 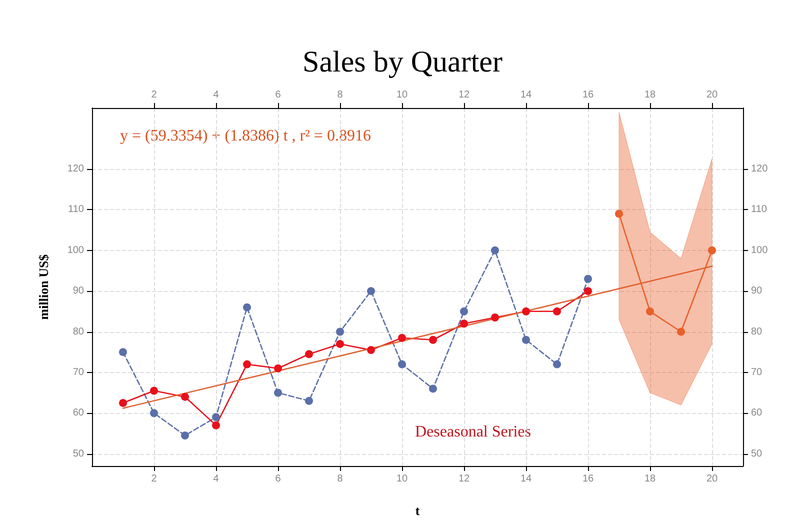 What do you see at coordinates (650, 479) in the screenshot?
I see `x-tick-label: 18` at bounding box center [650, 479].